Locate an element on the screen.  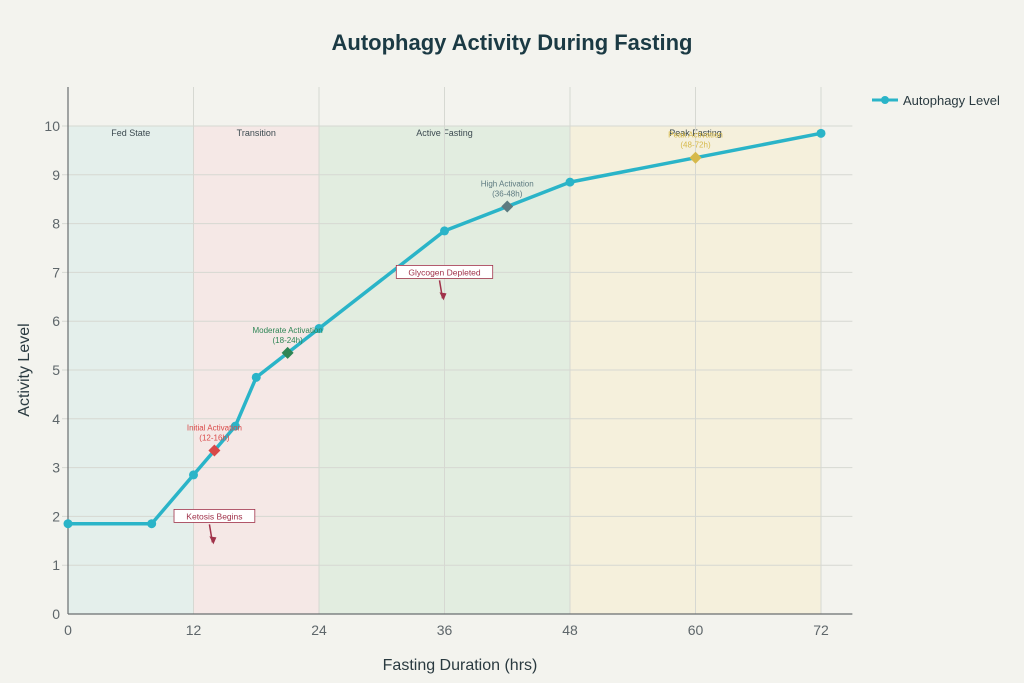
y-tick-label: 0 is located at coordinates (56, 614).